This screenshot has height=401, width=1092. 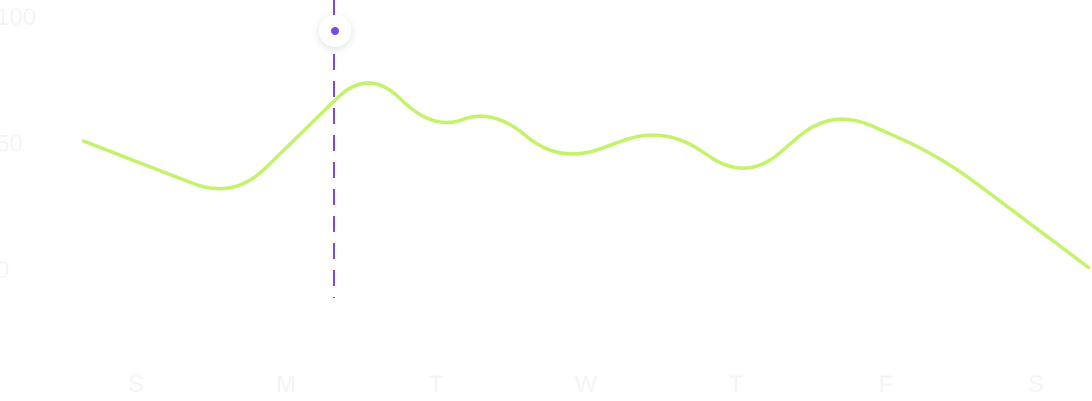 What do you see at coordinates (335, 31) in the screenshot?
I see `cursor-marker-dot` at bounding box center [335, 31].